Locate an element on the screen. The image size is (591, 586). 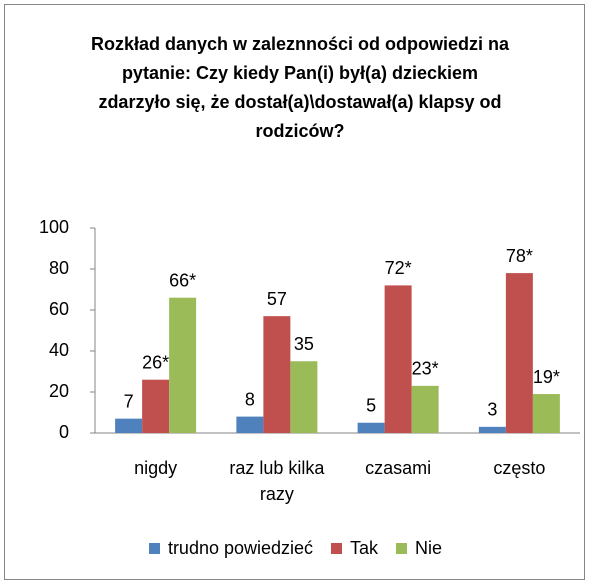
y-tick-label: 60 is located at coordinates (59, 309).